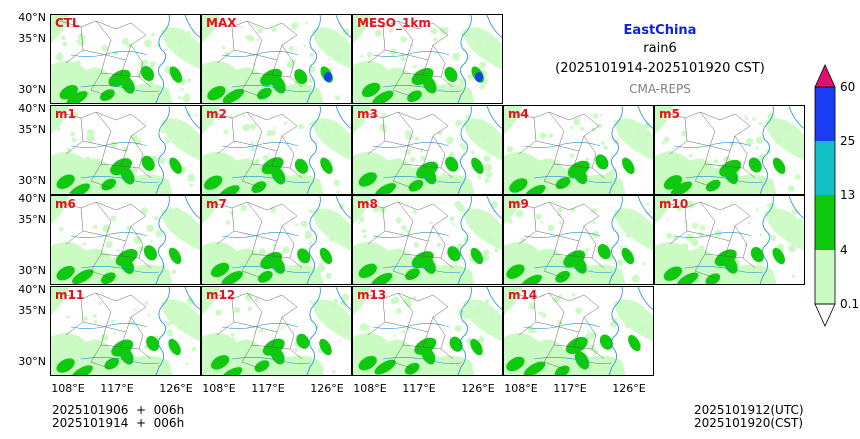 The width and height of the screenshot is (860, 439). I want to click on colorbar-tick-label: 0.1, so click(850, 304).